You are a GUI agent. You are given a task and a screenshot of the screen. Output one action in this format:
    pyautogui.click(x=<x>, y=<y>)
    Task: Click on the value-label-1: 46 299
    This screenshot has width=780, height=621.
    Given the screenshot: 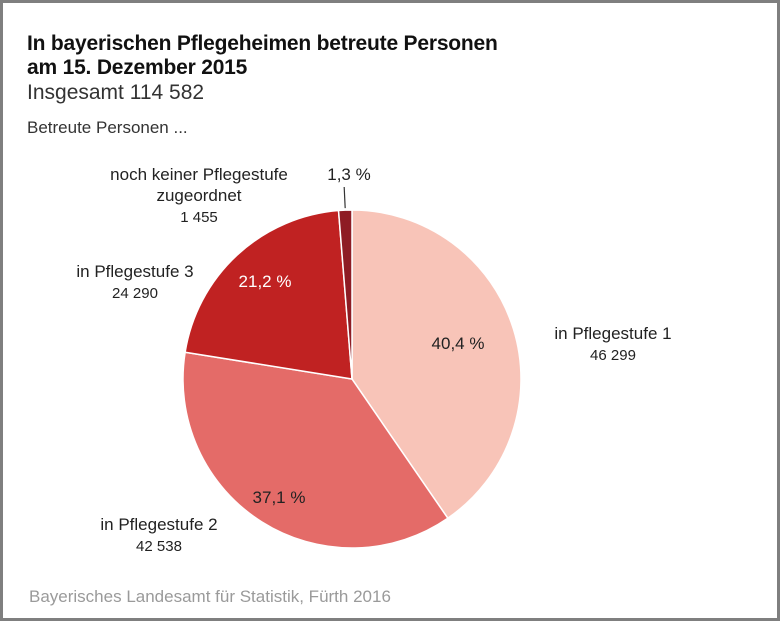 What is the action you would take?
    pyautogui.click(x=613, y=355)
    